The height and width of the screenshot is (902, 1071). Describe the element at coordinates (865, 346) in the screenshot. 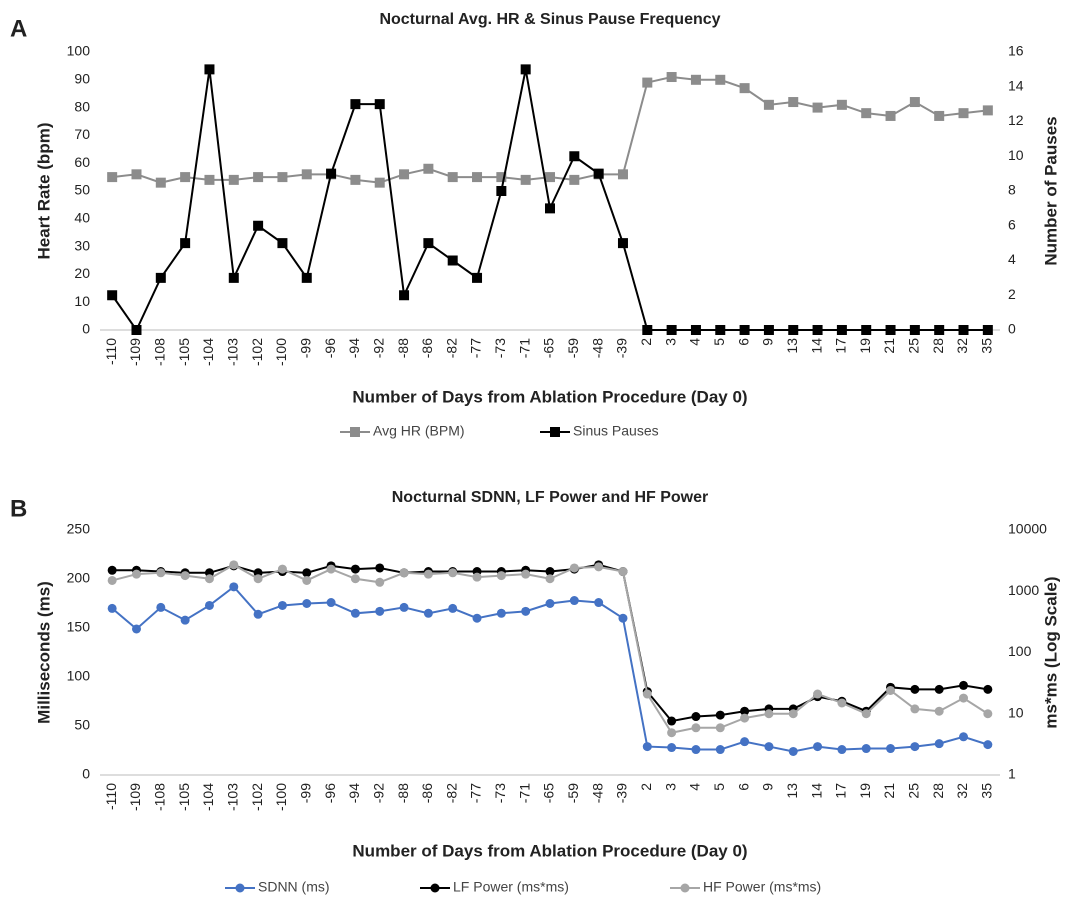

I see `x-tick-label: 19` at that location.